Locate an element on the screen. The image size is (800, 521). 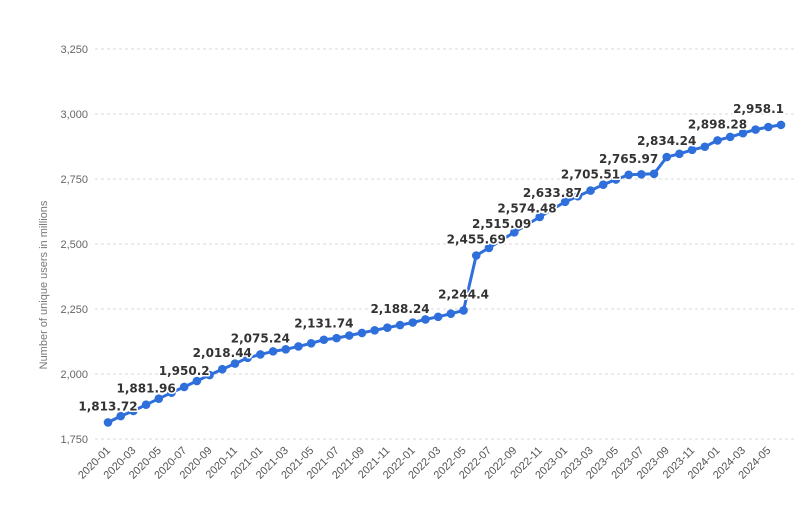
data-label: 2,834.24 is located at coordinates (666, 141).